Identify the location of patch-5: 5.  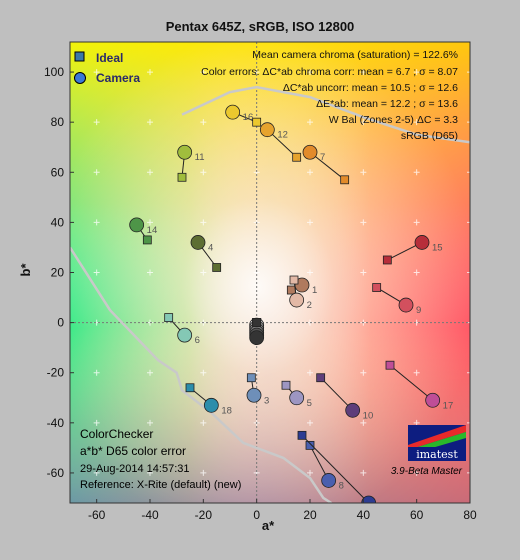
(296, 394).